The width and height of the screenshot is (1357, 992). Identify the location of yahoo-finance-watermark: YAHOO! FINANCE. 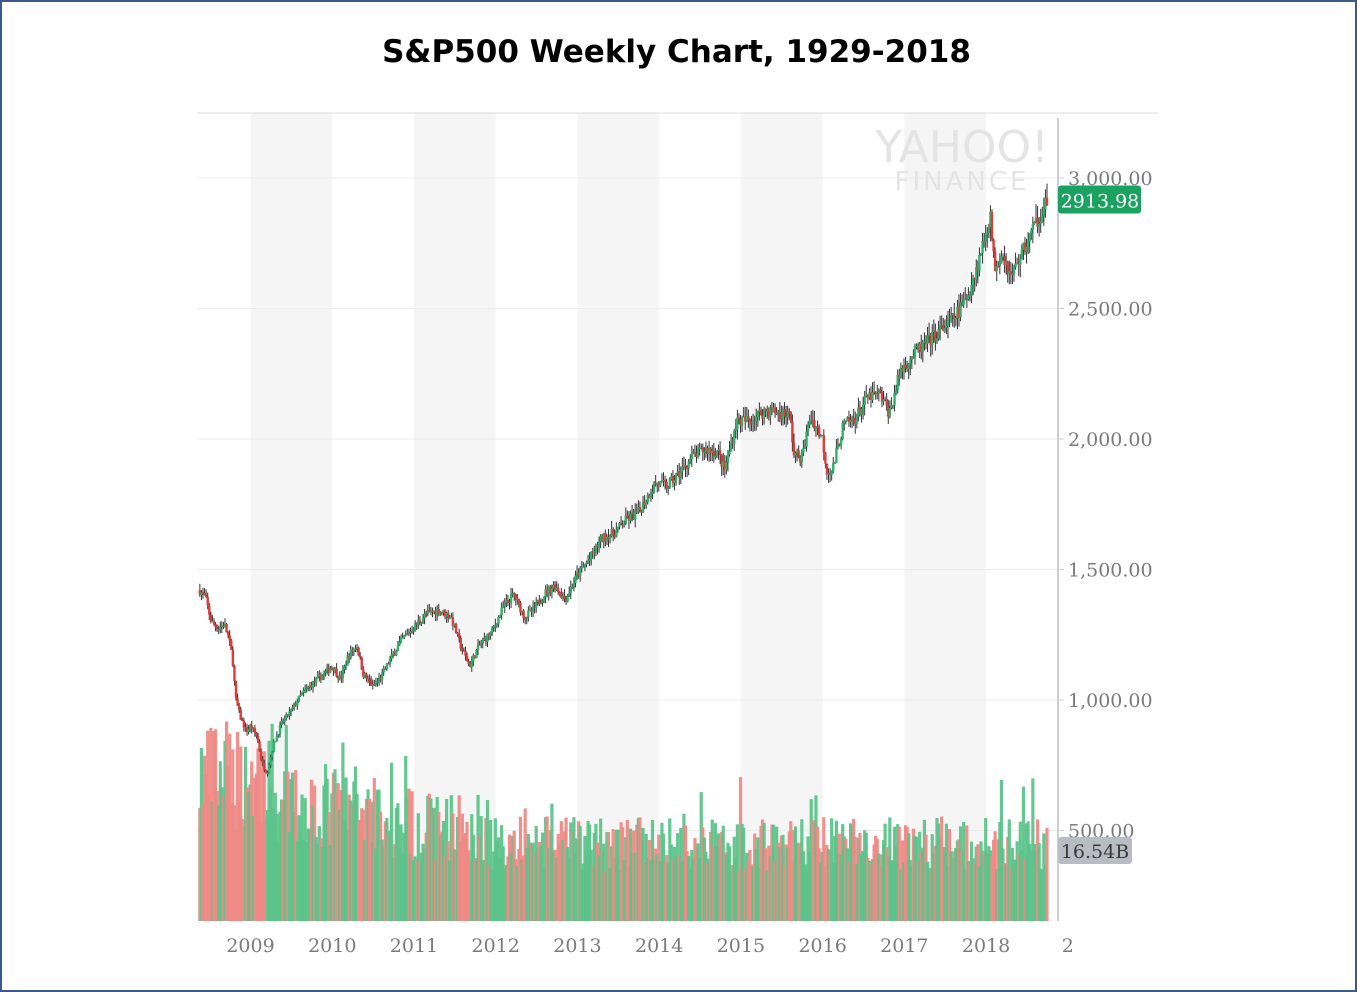
(961, 159).